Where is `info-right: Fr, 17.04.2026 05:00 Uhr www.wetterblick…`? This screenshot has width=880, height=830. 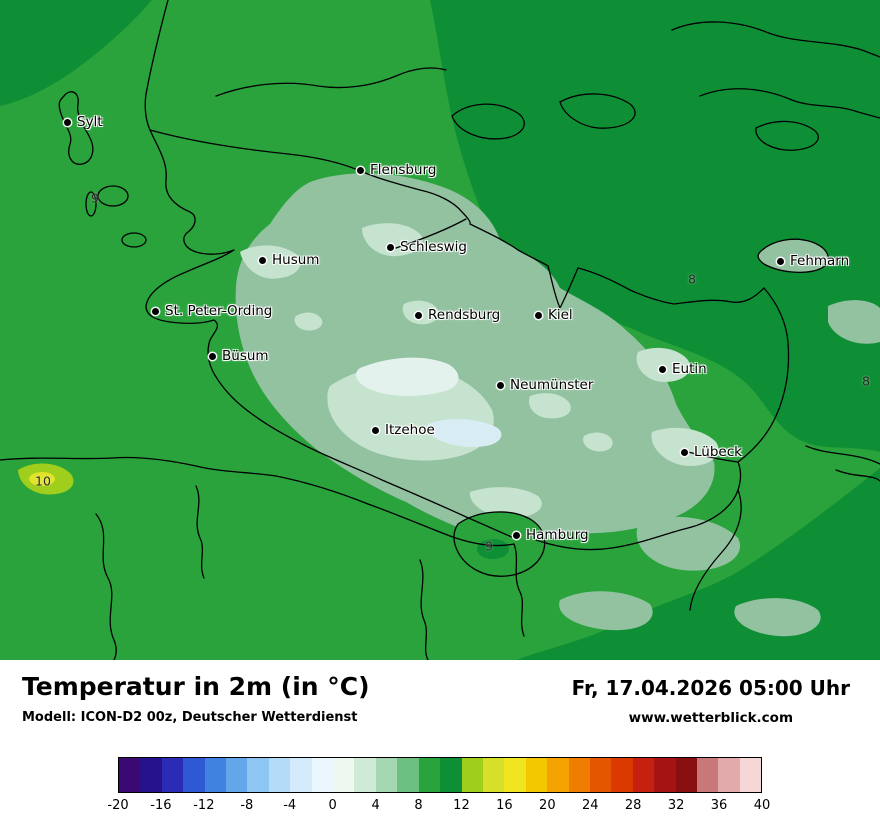
info-right: Fr, 17.04.2026 05:00 Uhr www.wetterblick… is located at coordinates (711, 699).